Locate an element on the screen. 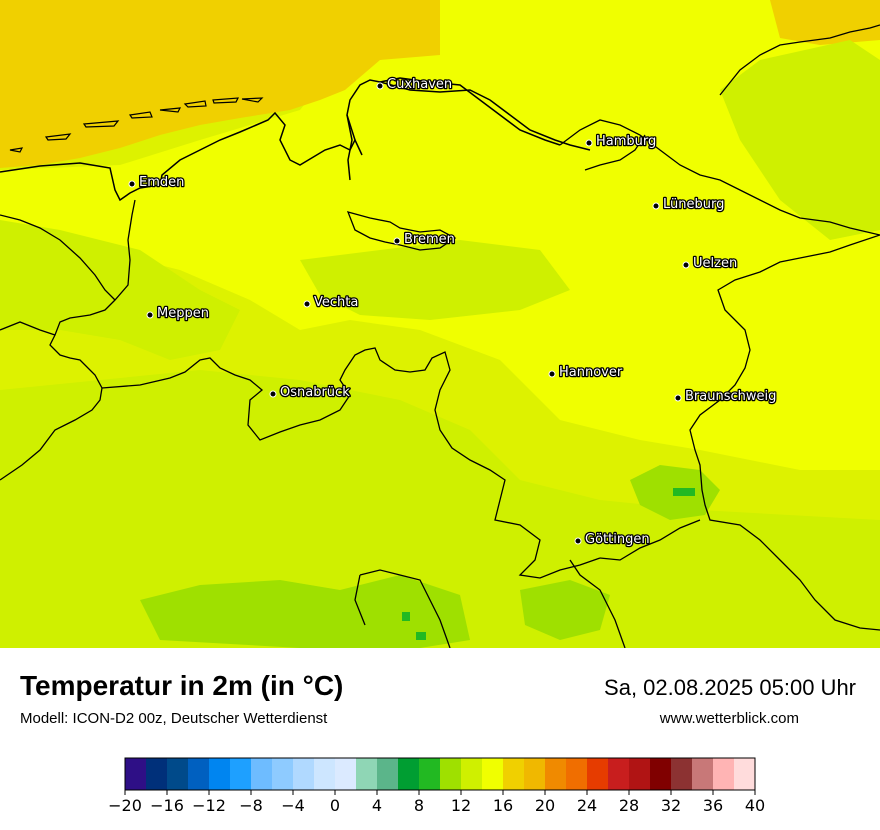 Image resolution: width=880 pixels, height=830 pixels. colorbar-frame is located at coordinates (440, 774).